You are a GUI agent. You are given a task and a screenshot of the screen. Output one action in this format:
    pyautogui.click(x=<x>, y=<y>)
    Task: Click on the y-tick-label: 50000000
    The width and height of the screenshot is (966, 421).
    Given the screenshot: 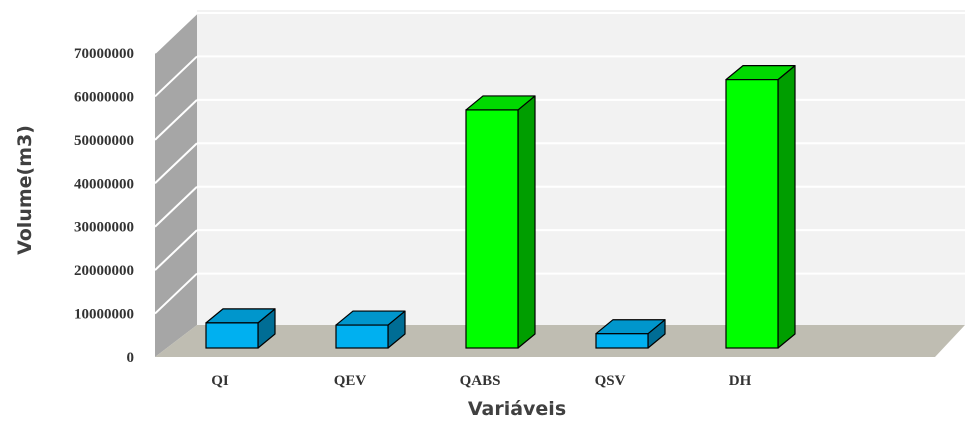 What is the action you would take?
    pyautogui.click(x=104, y=141)
    